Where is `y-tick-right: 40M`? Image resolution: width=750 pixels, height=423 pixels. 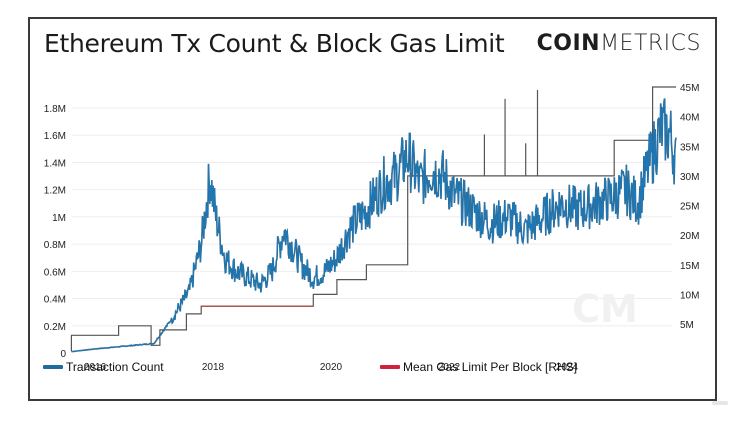
y-tick-right: 40M is located at coordinates (689, 118).